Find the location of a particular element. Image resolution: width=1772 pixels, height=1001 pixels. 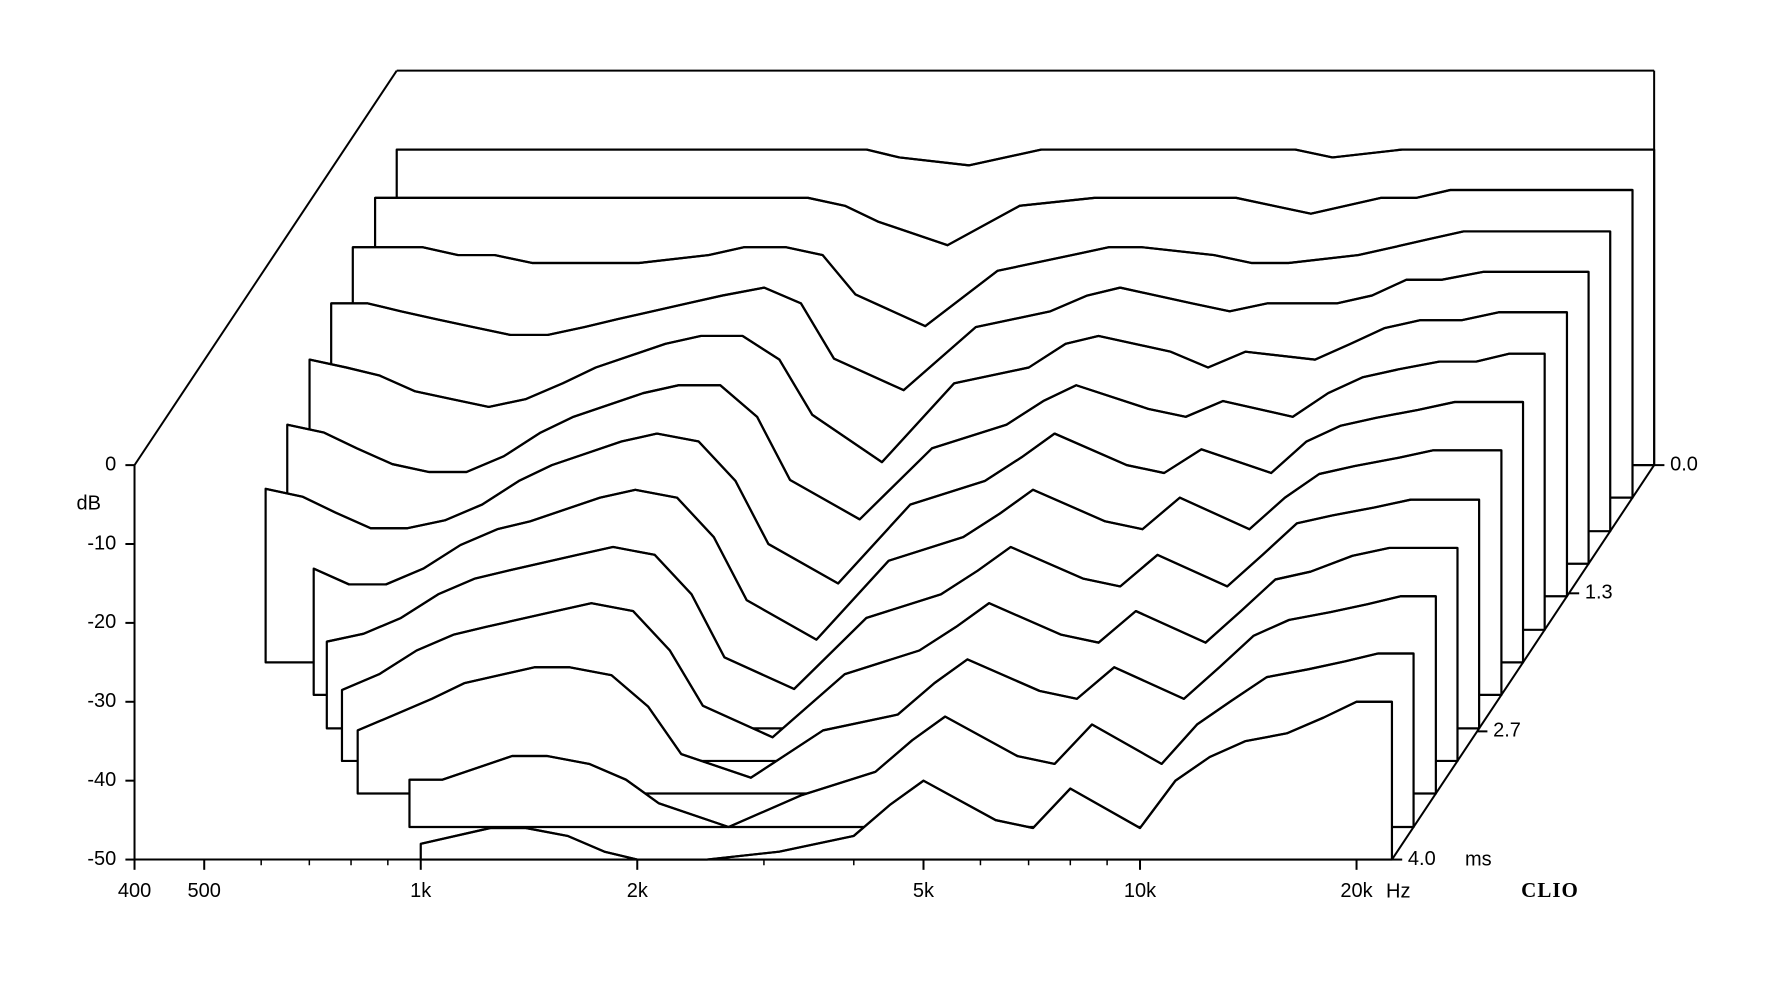

x-tick-label: 2k is located at coordinates (638, 891).